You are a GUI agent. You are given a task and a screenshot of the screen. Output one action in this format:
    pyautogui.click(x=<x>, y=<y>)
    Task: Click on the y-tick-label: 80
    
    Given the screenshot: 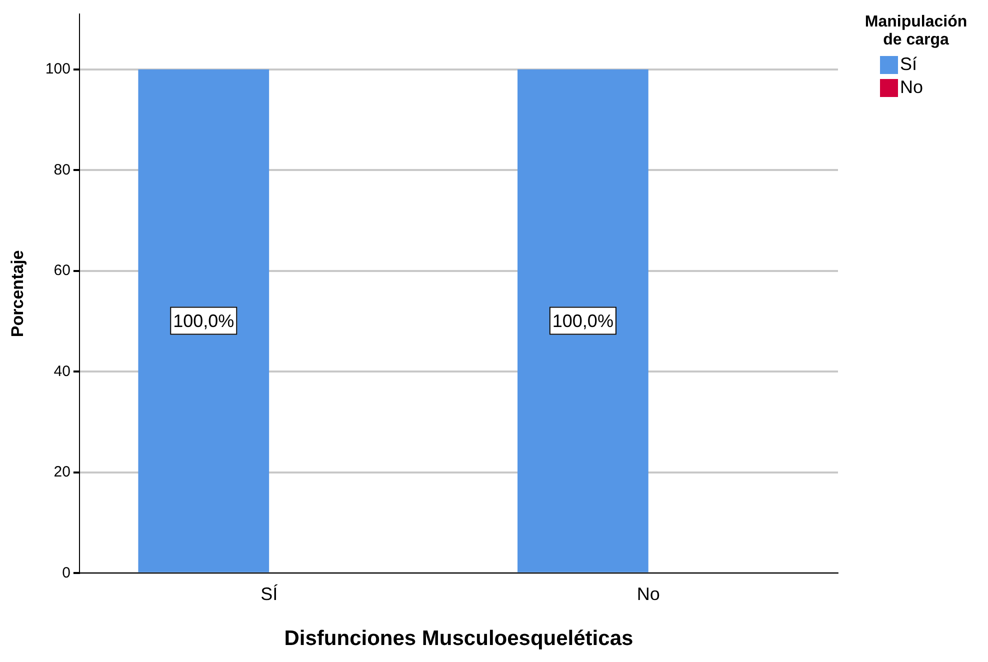 What is the action you would take?
    pyautogui.click(x=62, y=169)
    